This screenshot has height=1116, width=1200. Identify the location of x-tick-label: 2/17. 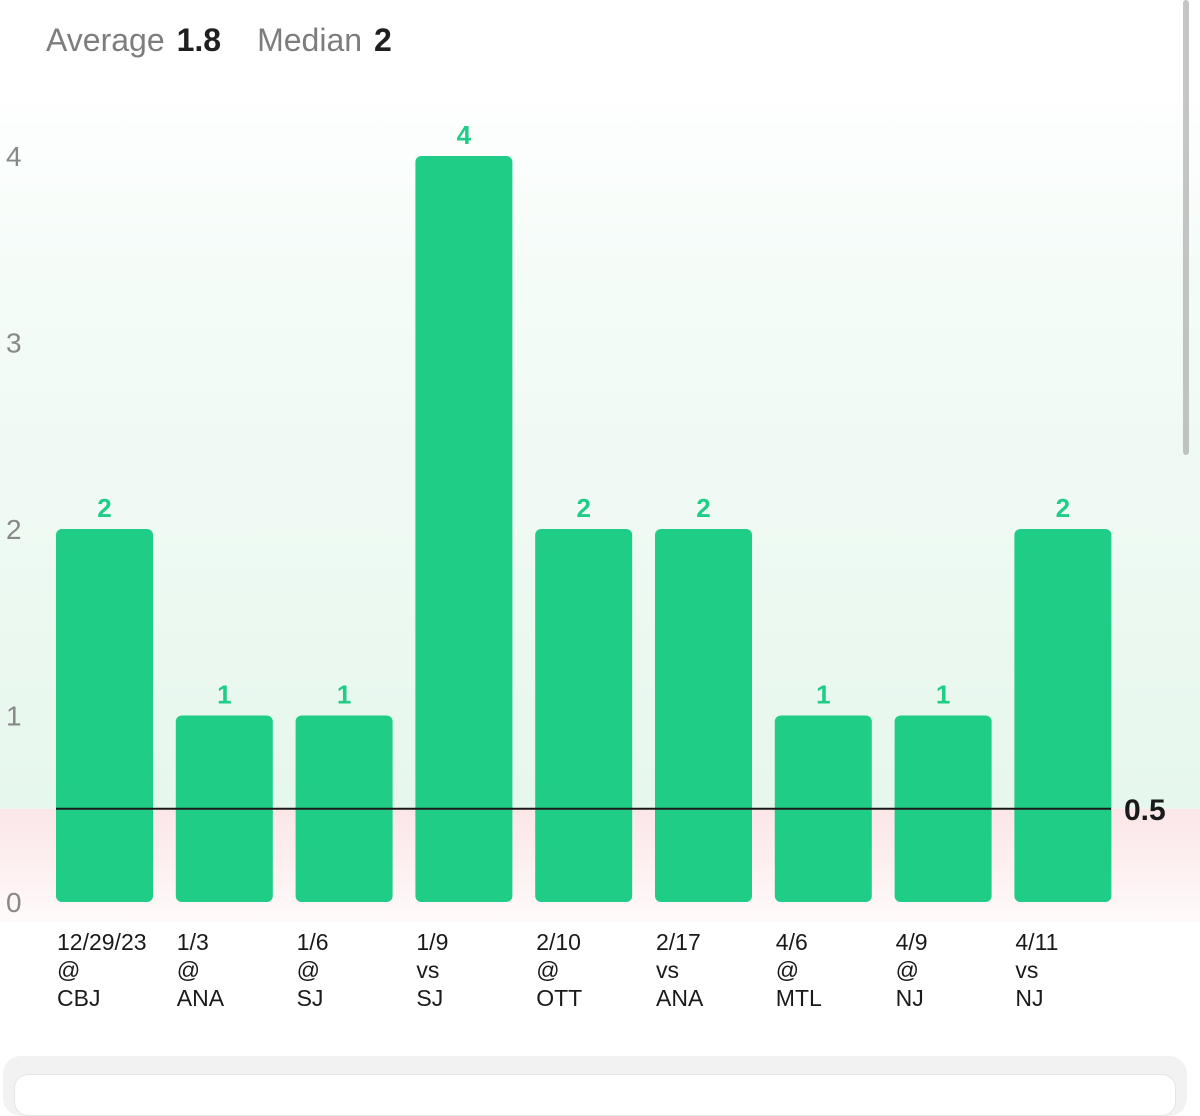
(678, 942).